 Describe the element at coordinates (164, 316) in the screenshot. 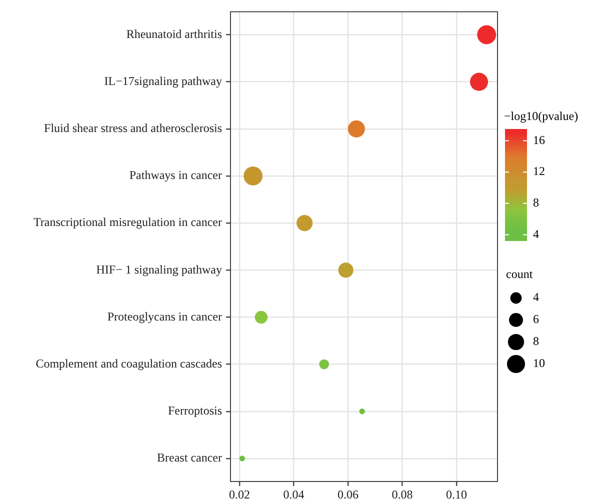

I see `y-tick-label: Proteoglycans in cancer` at that location.